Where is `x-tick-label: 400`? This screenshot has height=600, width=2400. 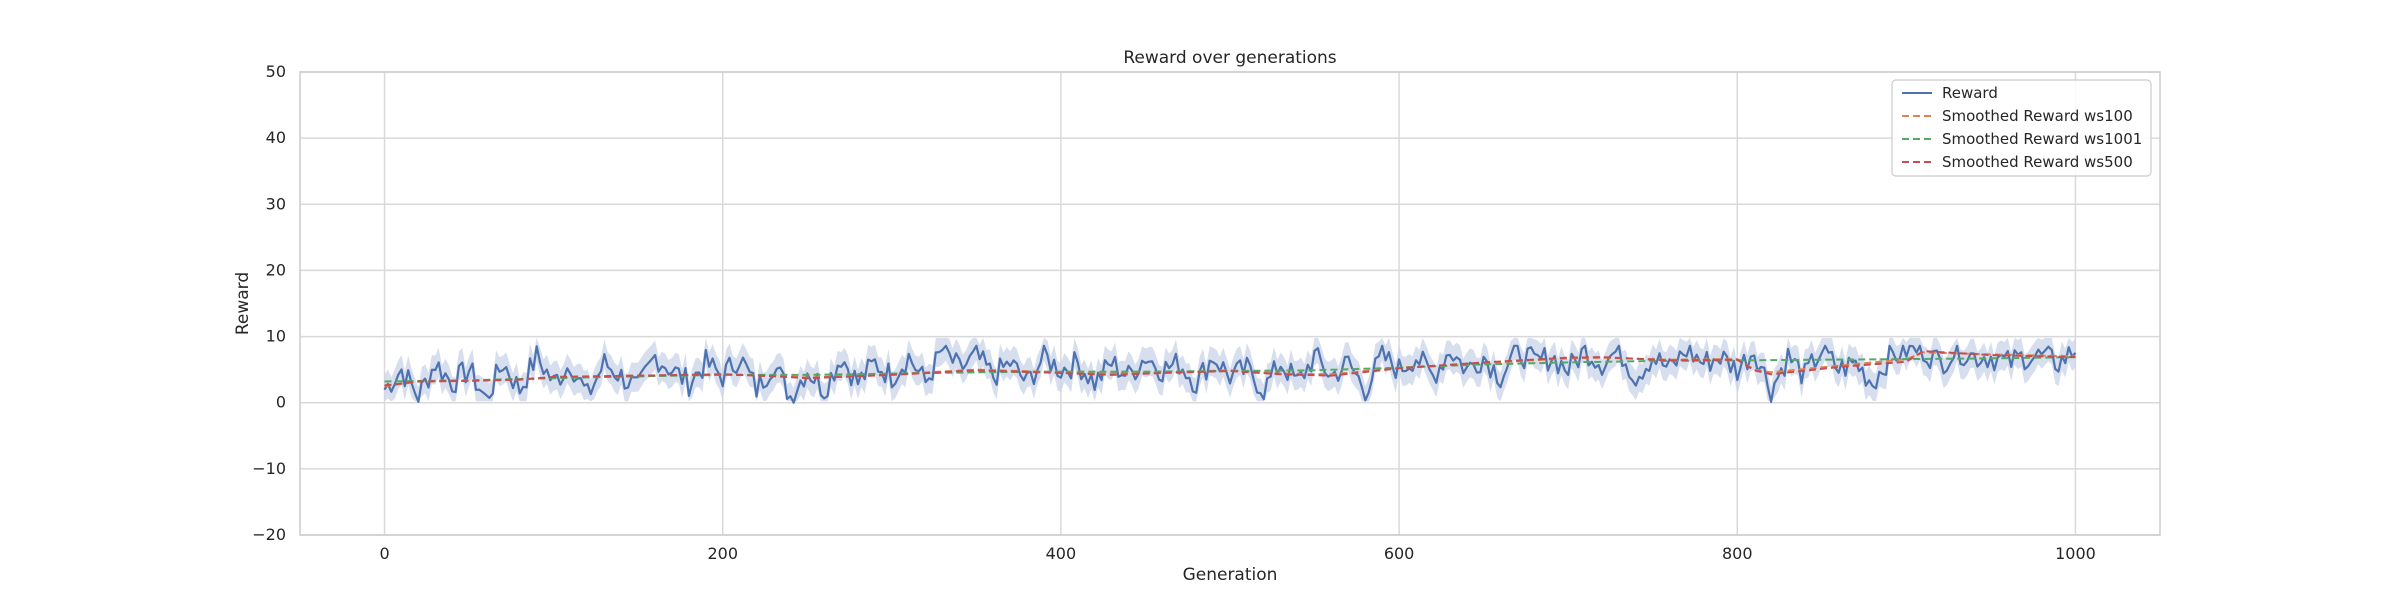 x-tick-label: 400 is located at coordinates (1061, 553).